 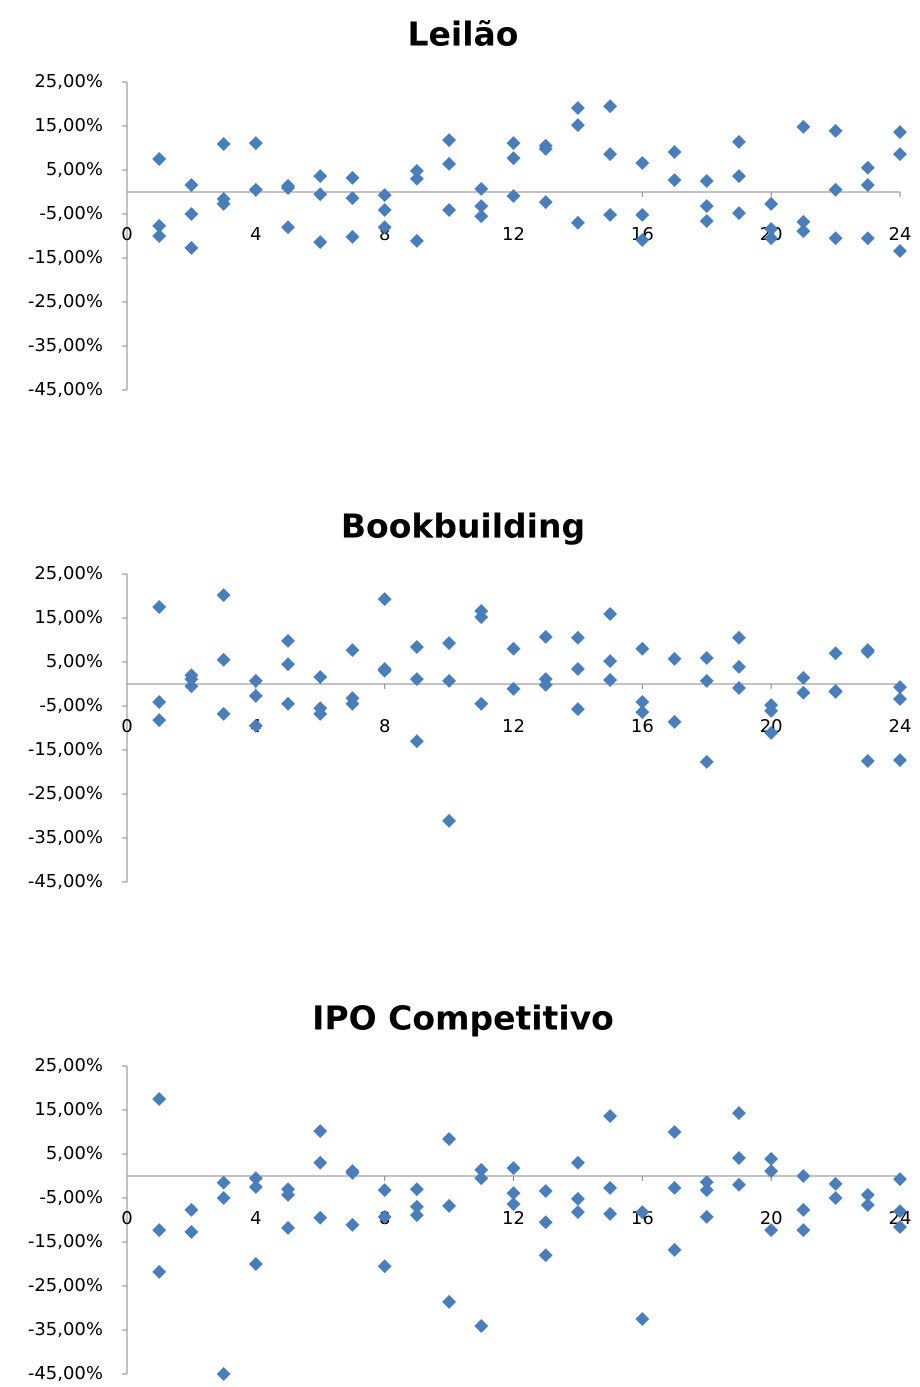 What do you see at coordinates (68, 1109) in the screenshot?
I see `y-tick-label: 15,00%` at bounding box center [68, 1109].